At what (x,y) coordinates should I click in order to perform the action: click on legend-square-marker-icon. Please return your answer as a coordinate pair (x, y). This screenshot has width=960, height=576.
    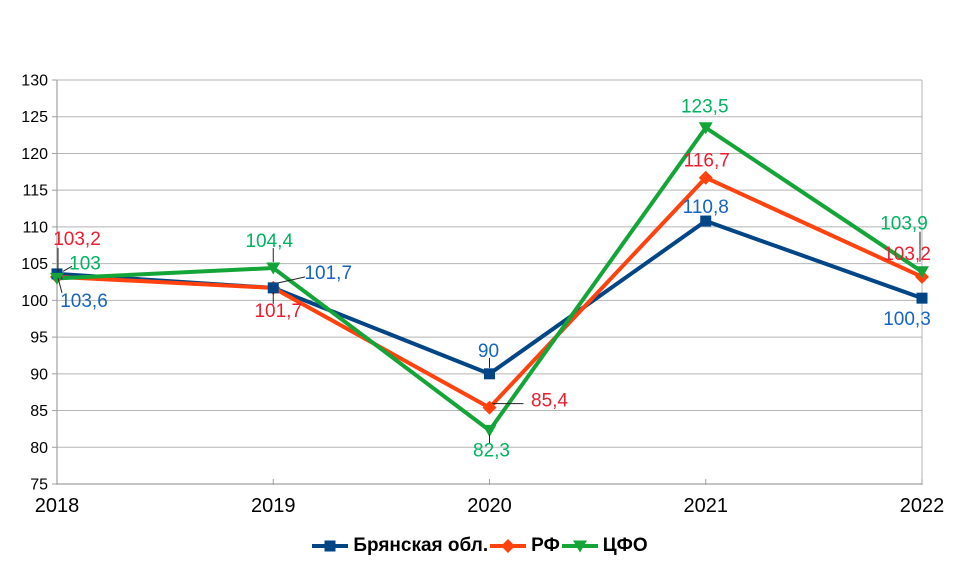
    Looking at the image, I should click on (330, 546).